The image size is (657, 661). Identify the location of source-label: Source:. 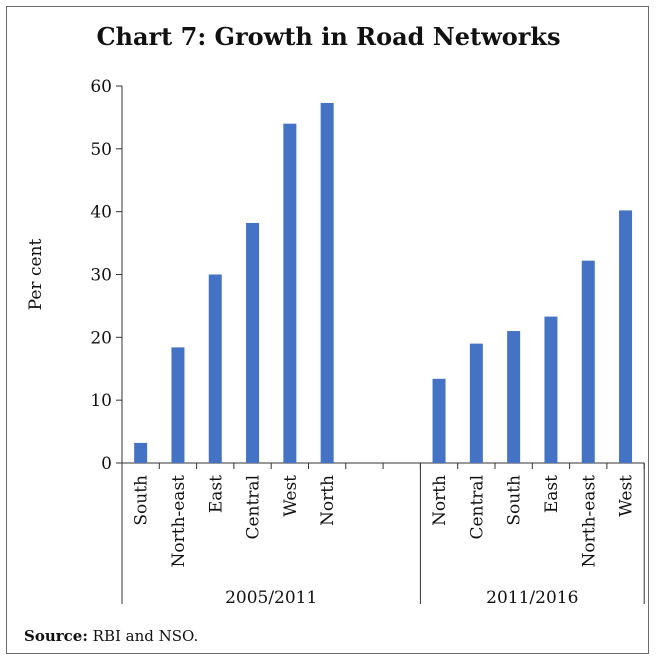
(56, 636).